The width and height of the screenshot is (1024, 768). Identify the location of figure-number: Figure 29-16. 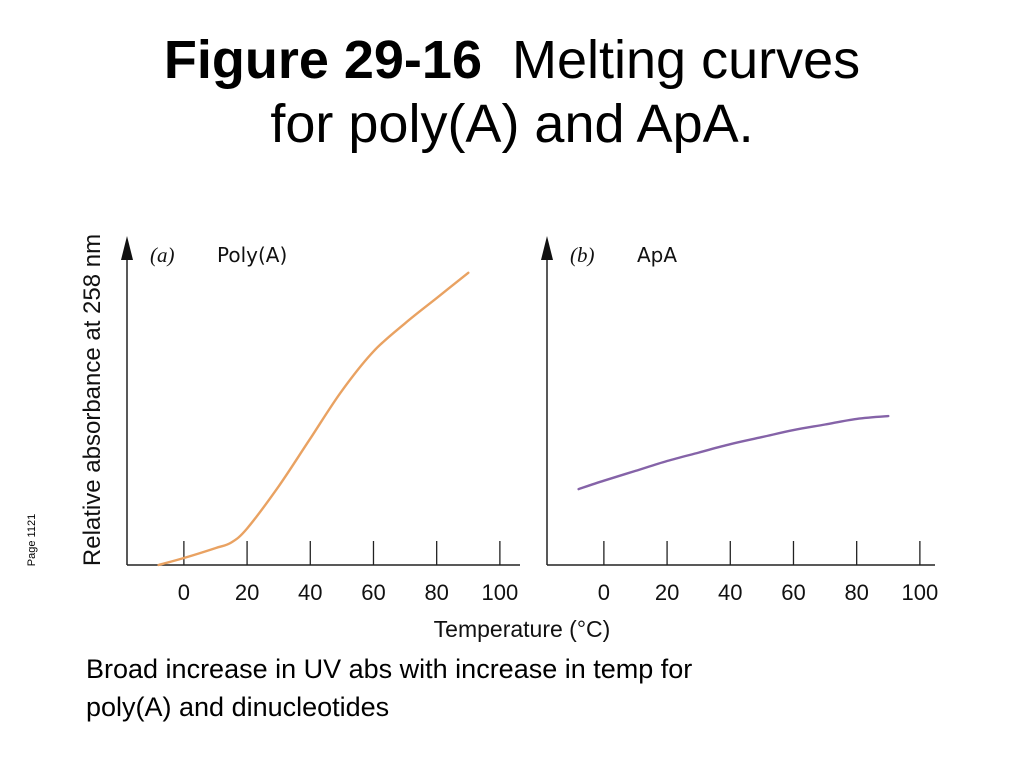
(322, 60).